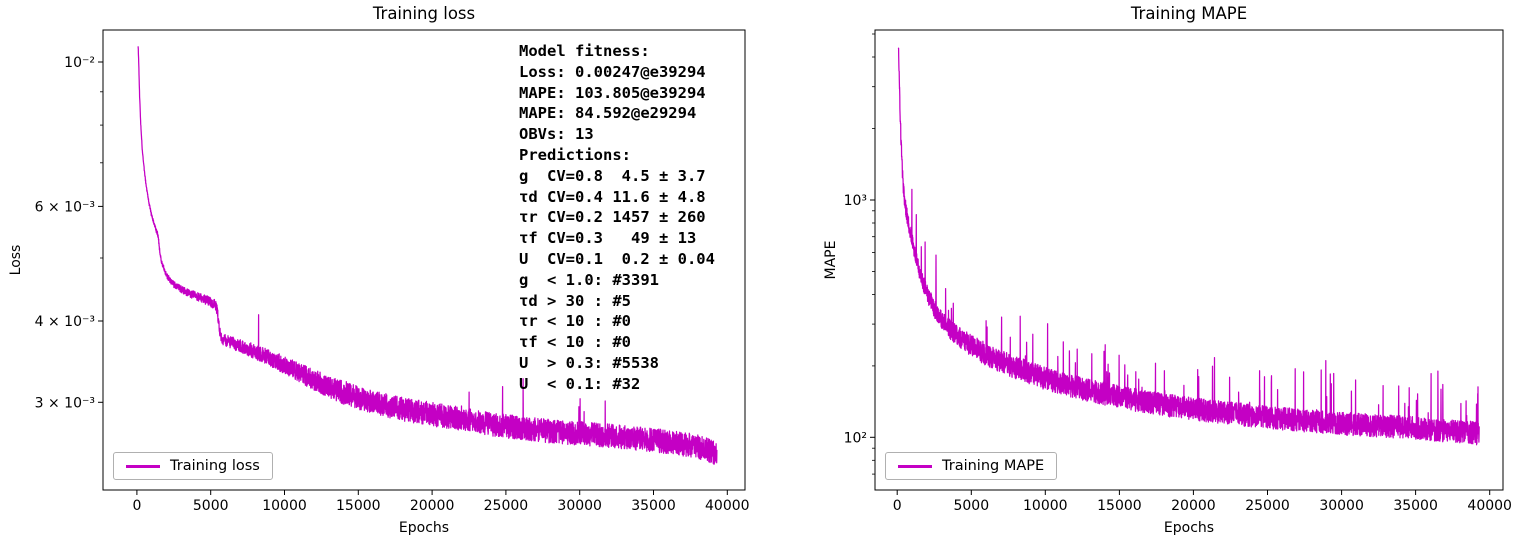 This screenshot has width=1521, height=545. I want to click on annotation-line: U > 0.3: #5538, so click(589, 362).